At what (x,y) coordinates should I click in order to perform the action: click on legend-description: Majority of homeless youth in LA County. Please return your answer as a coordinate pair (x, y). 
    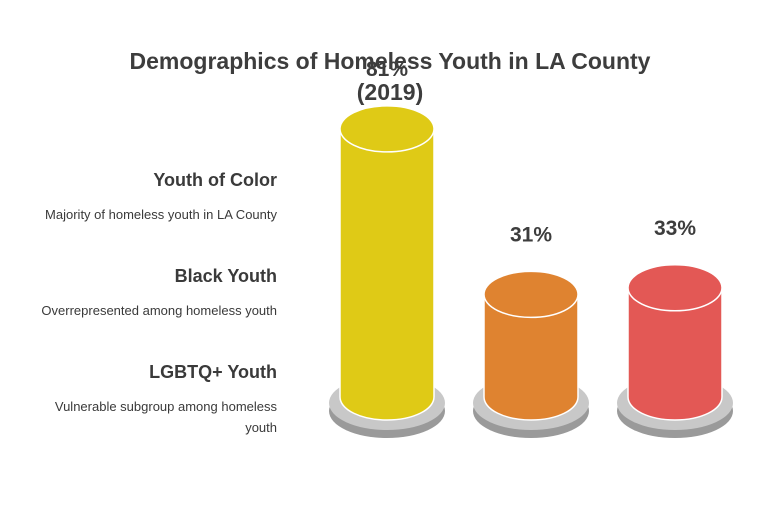
    Looking at the image, I should click on (161, 214).